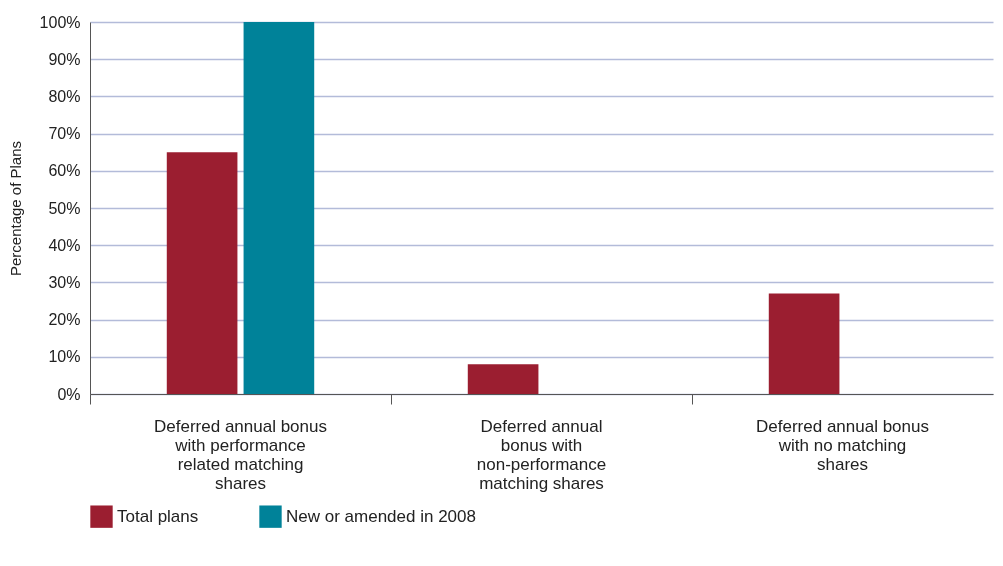 The height and width of the screenshot is (566, 1003). I want to click on y-tick-label: 20%, so click(64, 320).